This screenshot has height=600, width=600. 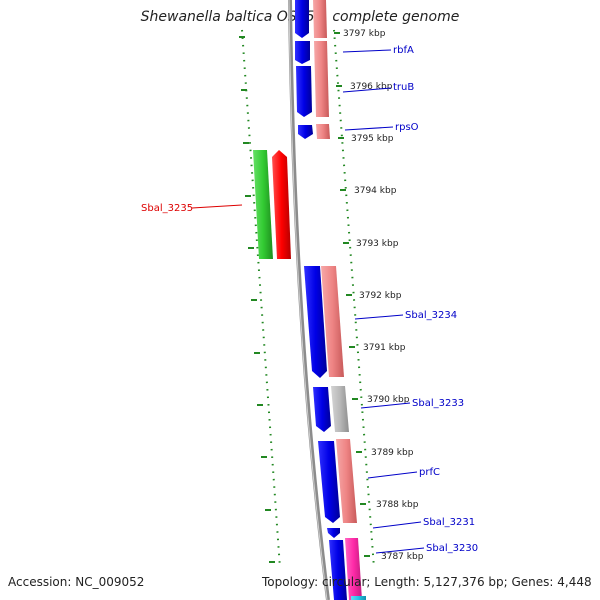 I want to click on tick-label: 3792 kbp, so click(x=380, y=296).